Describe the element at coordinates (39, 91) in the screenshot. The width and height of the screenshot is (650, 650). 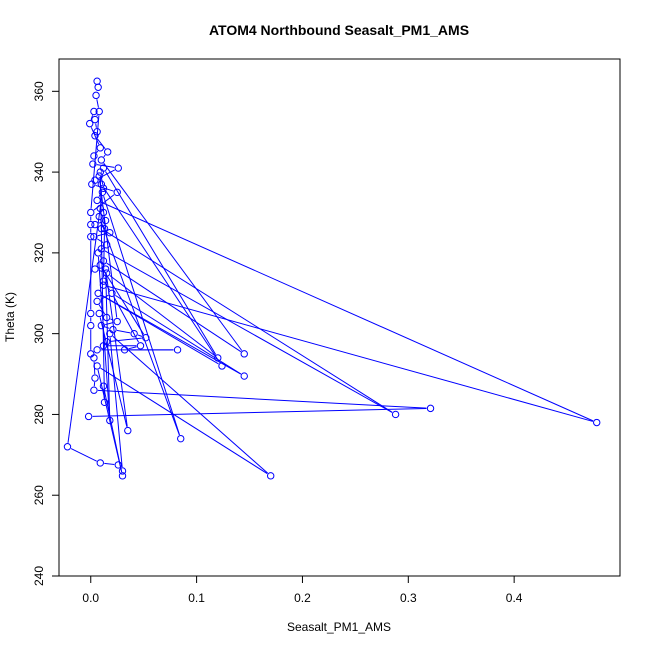
I see `y-tick-label: 360` at that location.